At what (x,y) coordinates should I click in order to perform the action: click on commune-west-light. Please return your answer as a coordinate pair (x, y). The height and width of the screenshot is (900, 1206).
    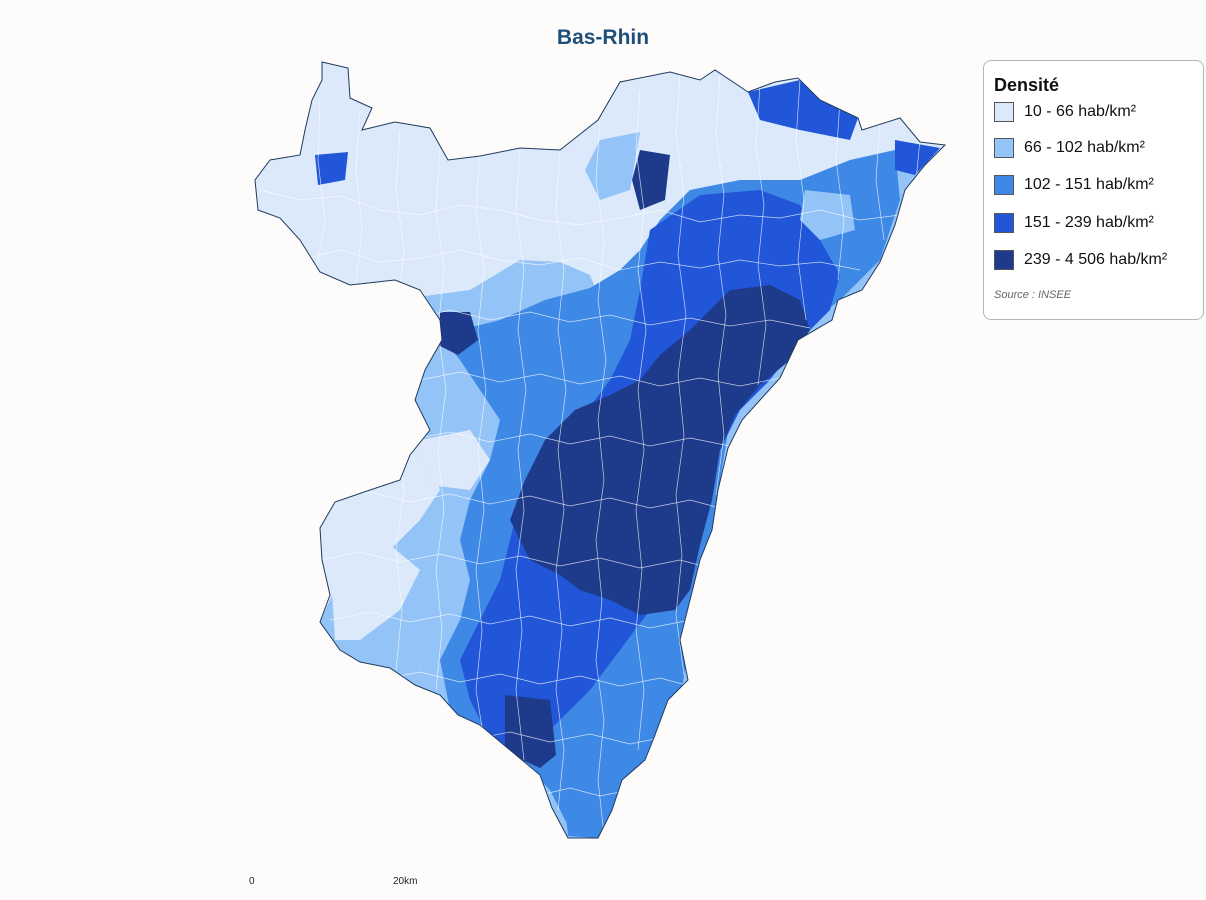
    Looking at the image, I should click on (455, 460).